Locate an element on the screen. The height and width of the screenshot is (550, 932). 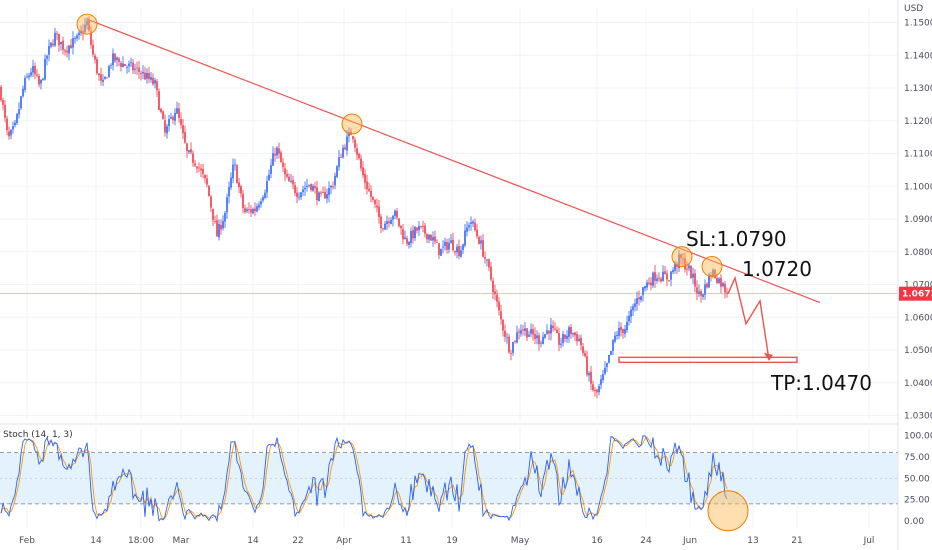
stoch-overbought-oversold-band is located at coordinates (449, 478).